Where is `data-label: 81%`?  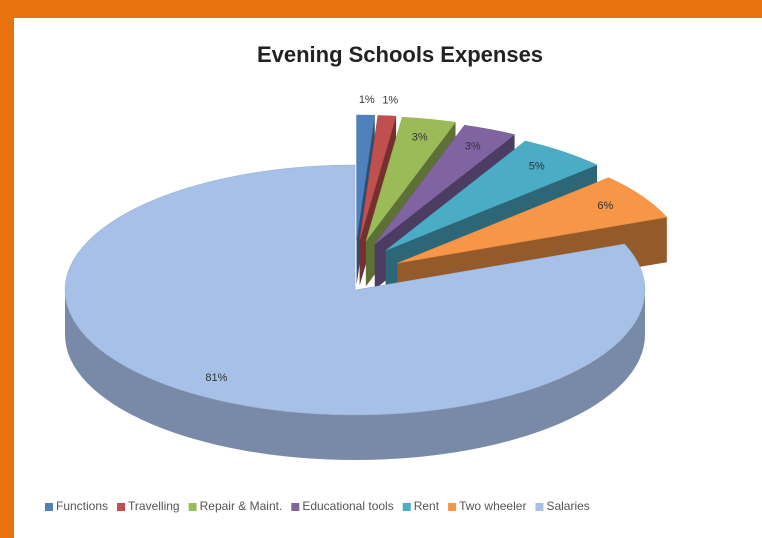 data-label: 81% is located at coordinates (216, 378).